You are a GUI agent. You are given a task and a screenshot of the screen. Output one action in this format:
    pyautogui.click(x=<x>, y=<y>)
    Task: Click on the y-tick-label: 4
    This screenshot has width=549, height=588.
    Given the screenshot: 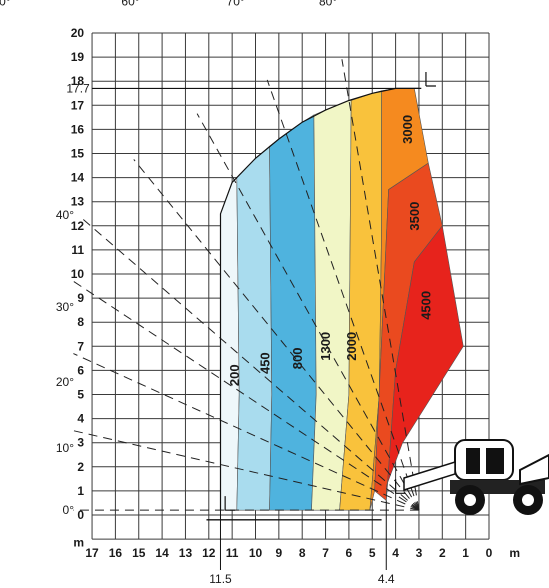 What is the action you would take?
    pyautogui.click(x=80, y=419)
    